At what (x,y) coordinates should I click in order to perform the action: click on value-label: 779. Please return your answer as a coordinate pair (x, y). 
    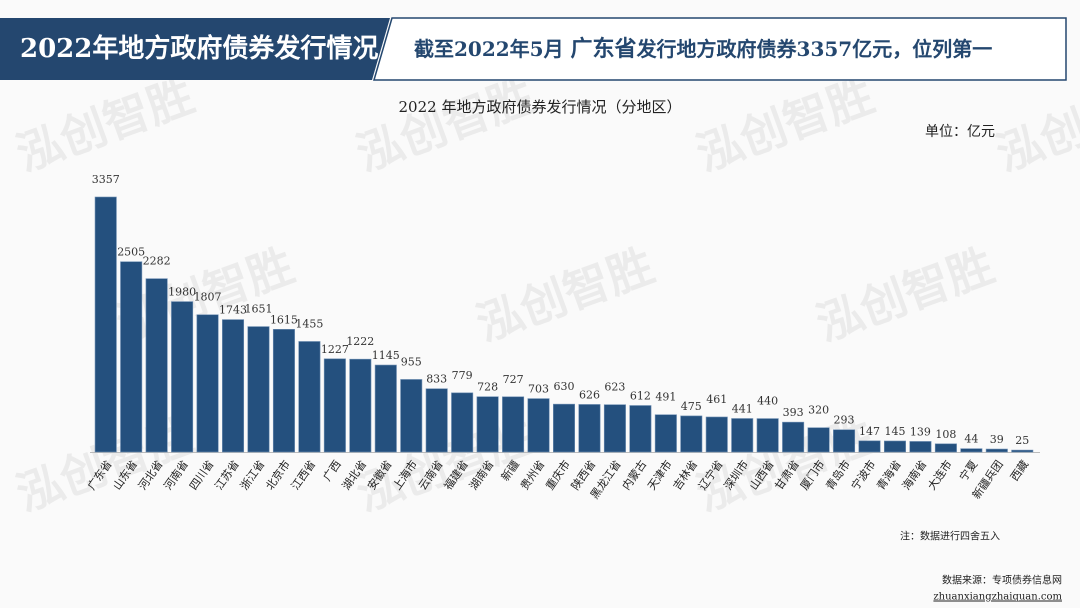
    Looking at the image, I should click on (462, 375).